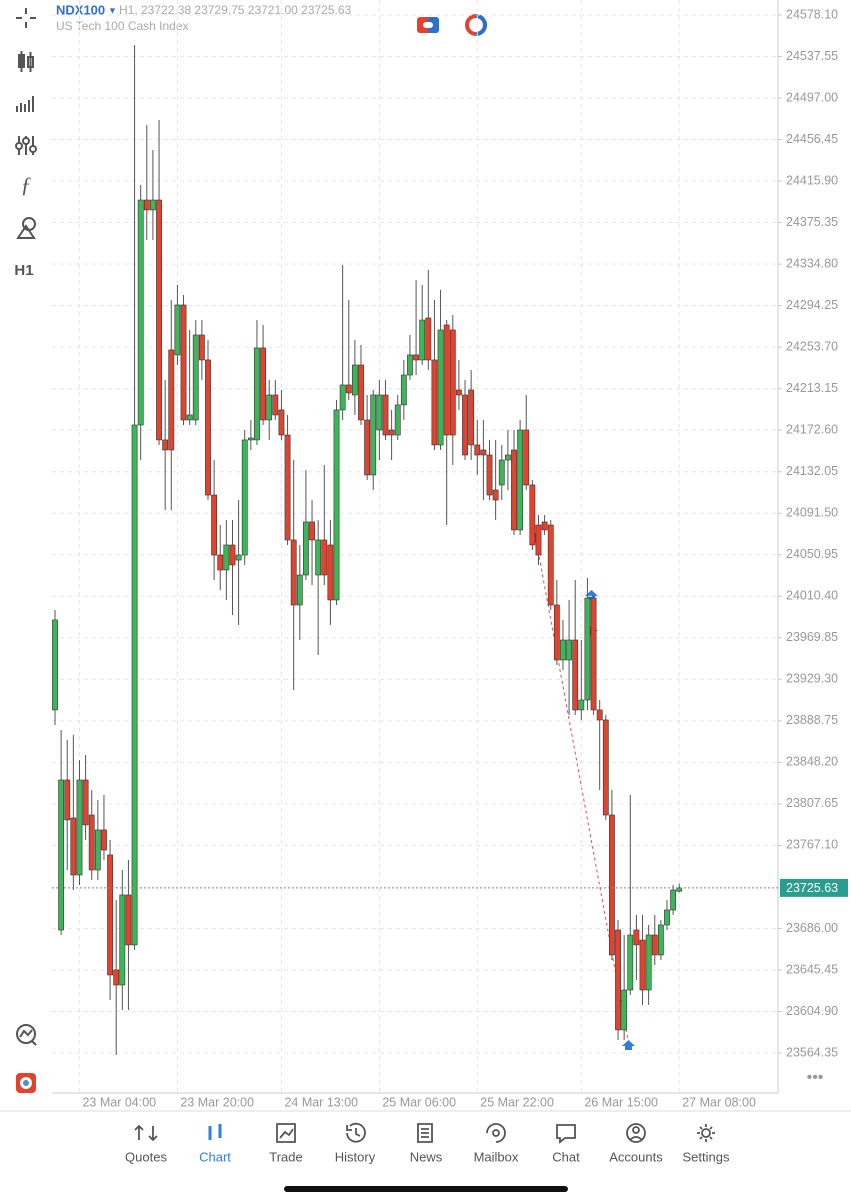 The image size is (851, 1200). What do you see at coordinates (26, 18) in the screenshot?
I see `crosshair-tool` at bounding box center [26, 18].